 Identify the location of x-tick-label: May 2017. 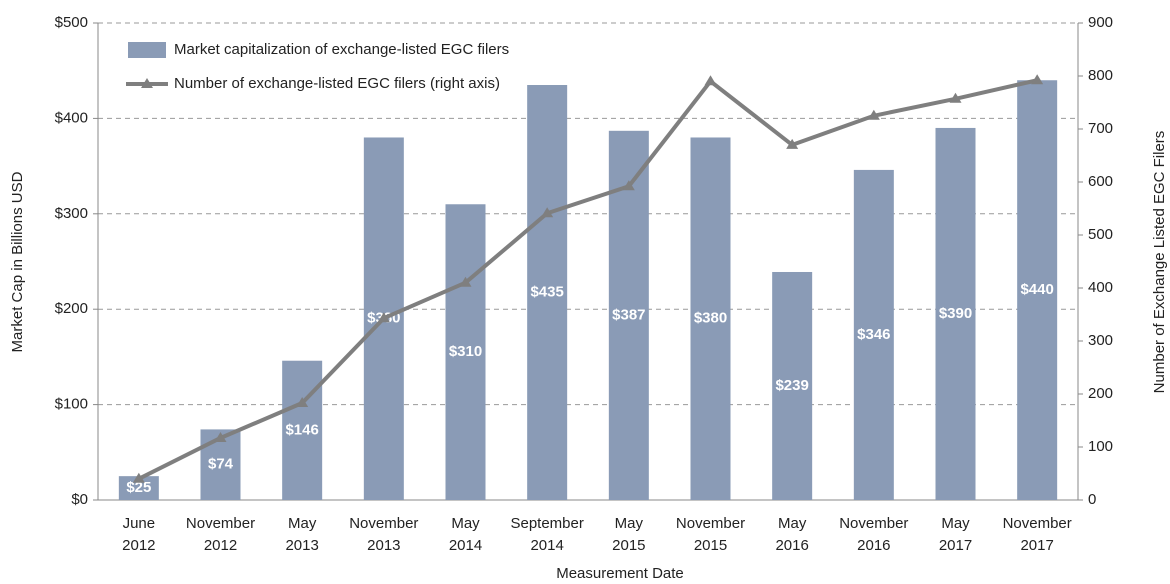
(955, 534).